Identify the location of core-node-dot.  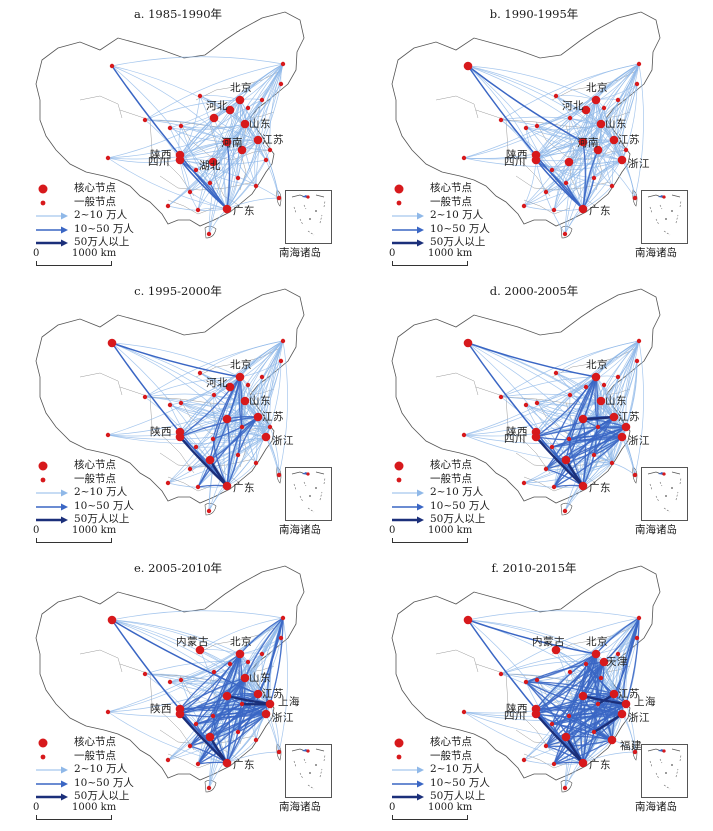
(43, 743).